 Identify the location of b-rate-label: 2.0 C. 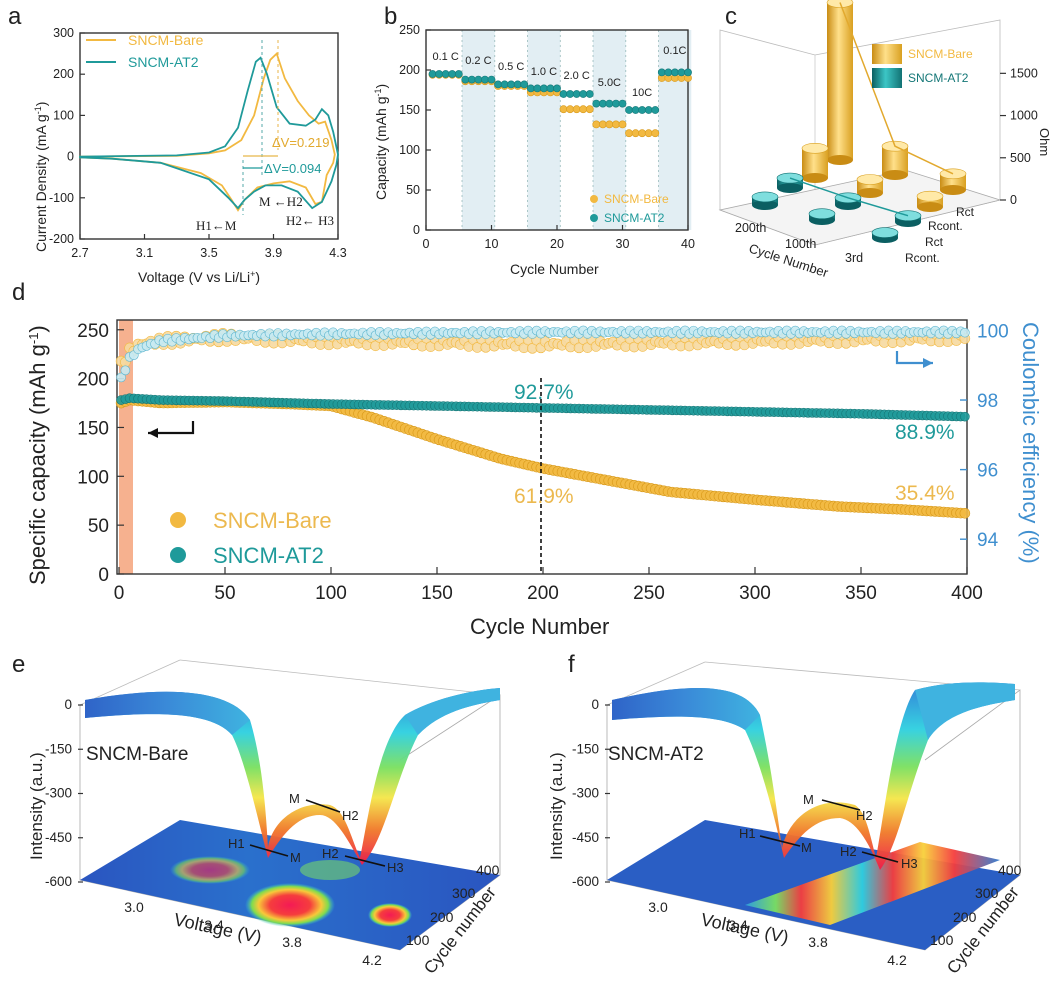
(577, 76).